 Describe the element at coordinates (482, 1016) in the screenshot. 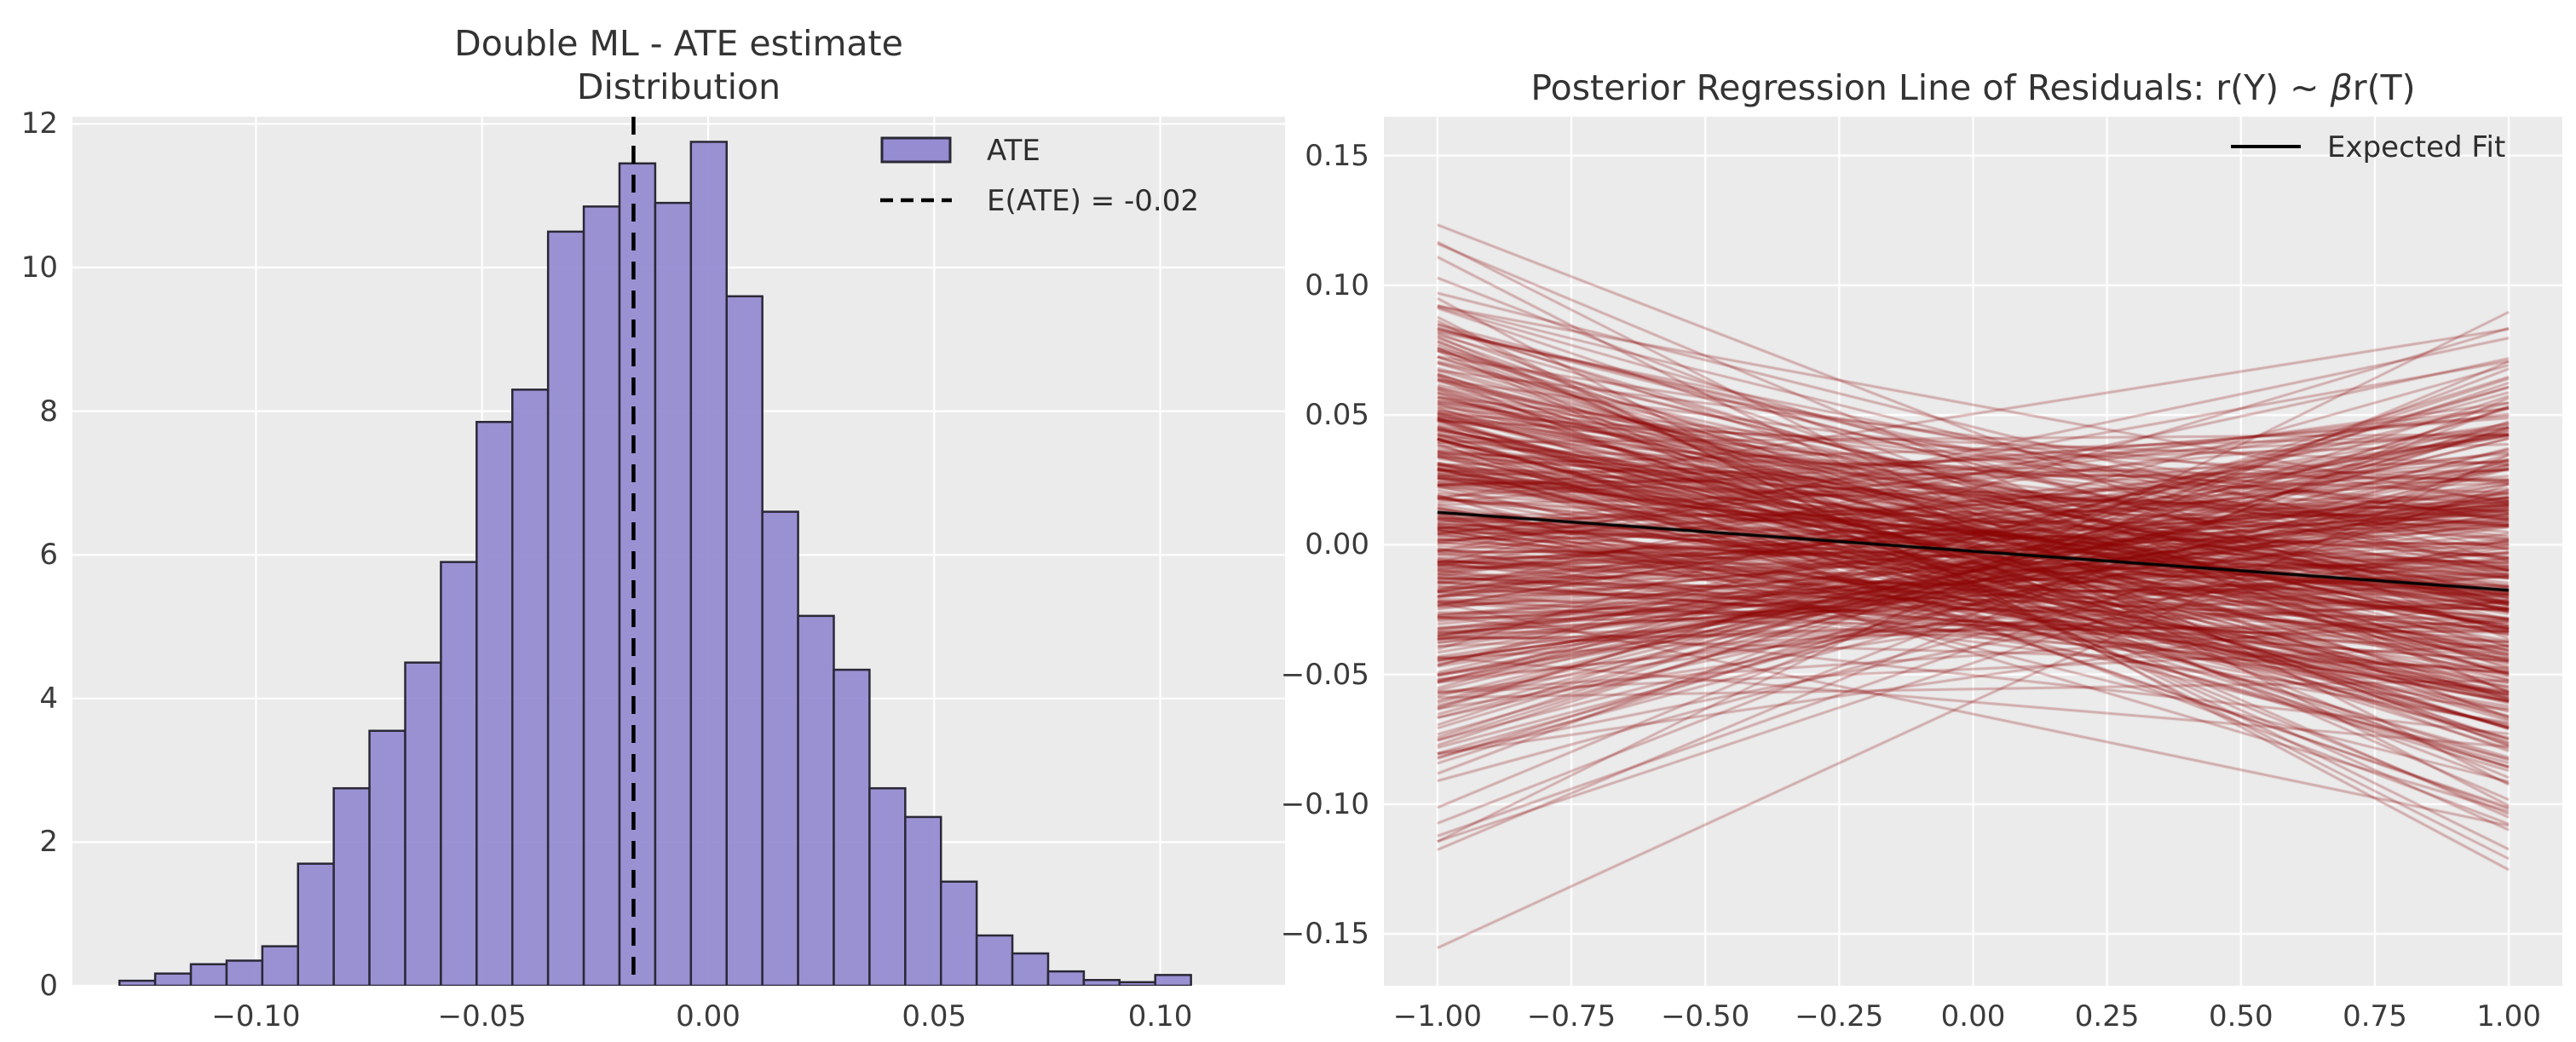

I see `x-tick-label: −0.05` at that location.